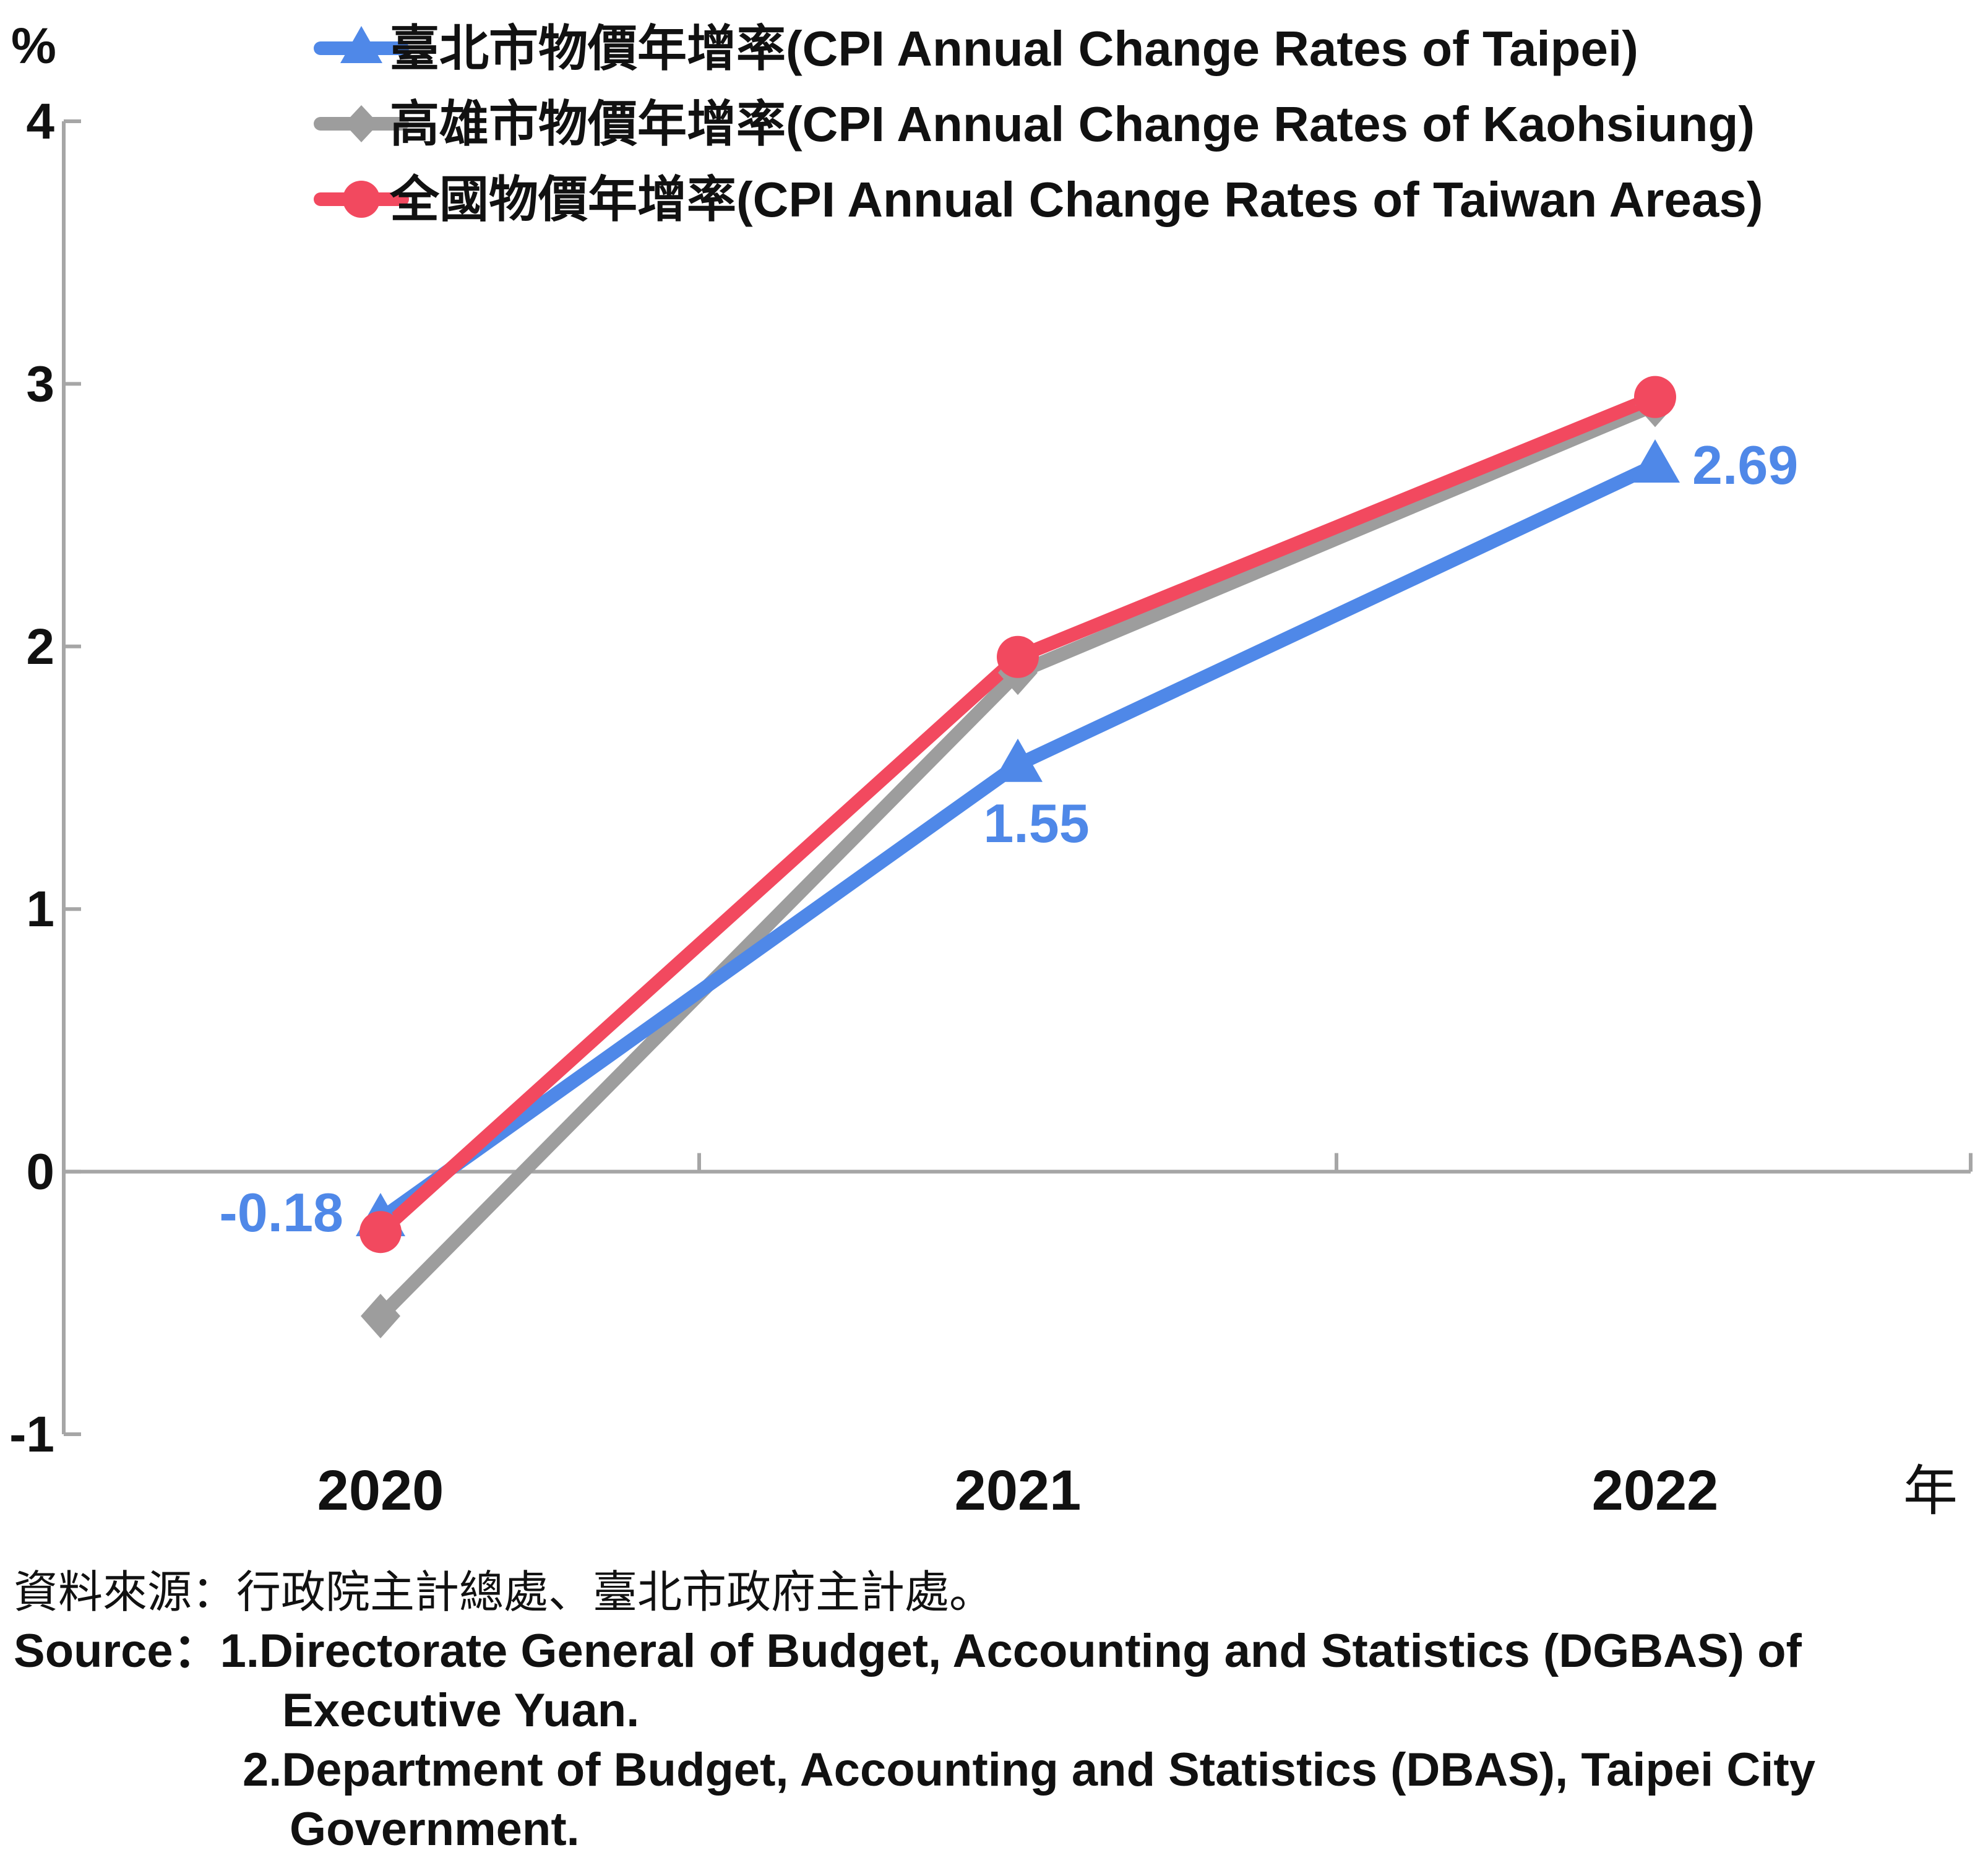 This screenshot has width=1975, height=1876. I want to click on x-tick-label: 2021, so click(1019, 1490).